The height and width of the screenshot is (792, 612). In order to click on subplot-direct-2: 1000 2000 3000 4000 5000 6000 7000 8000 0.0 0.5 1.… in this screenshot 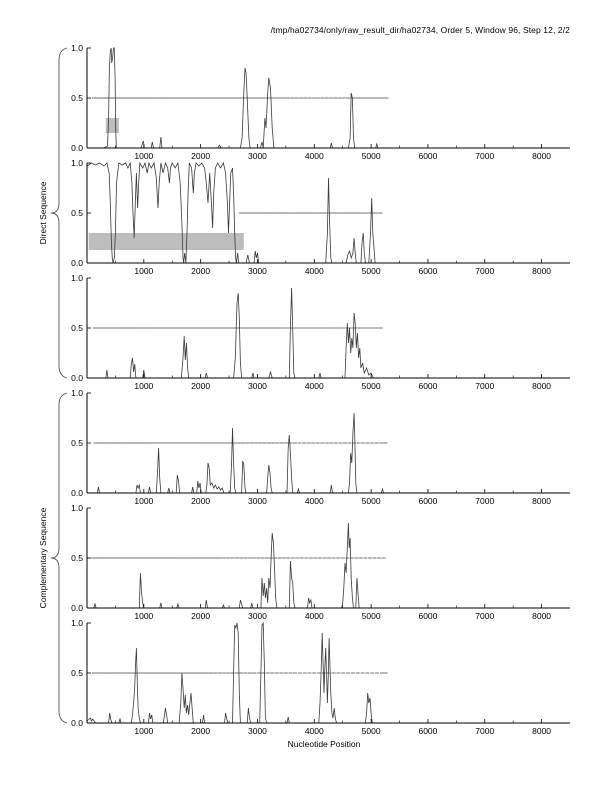, I will do `click(320, 217)`.